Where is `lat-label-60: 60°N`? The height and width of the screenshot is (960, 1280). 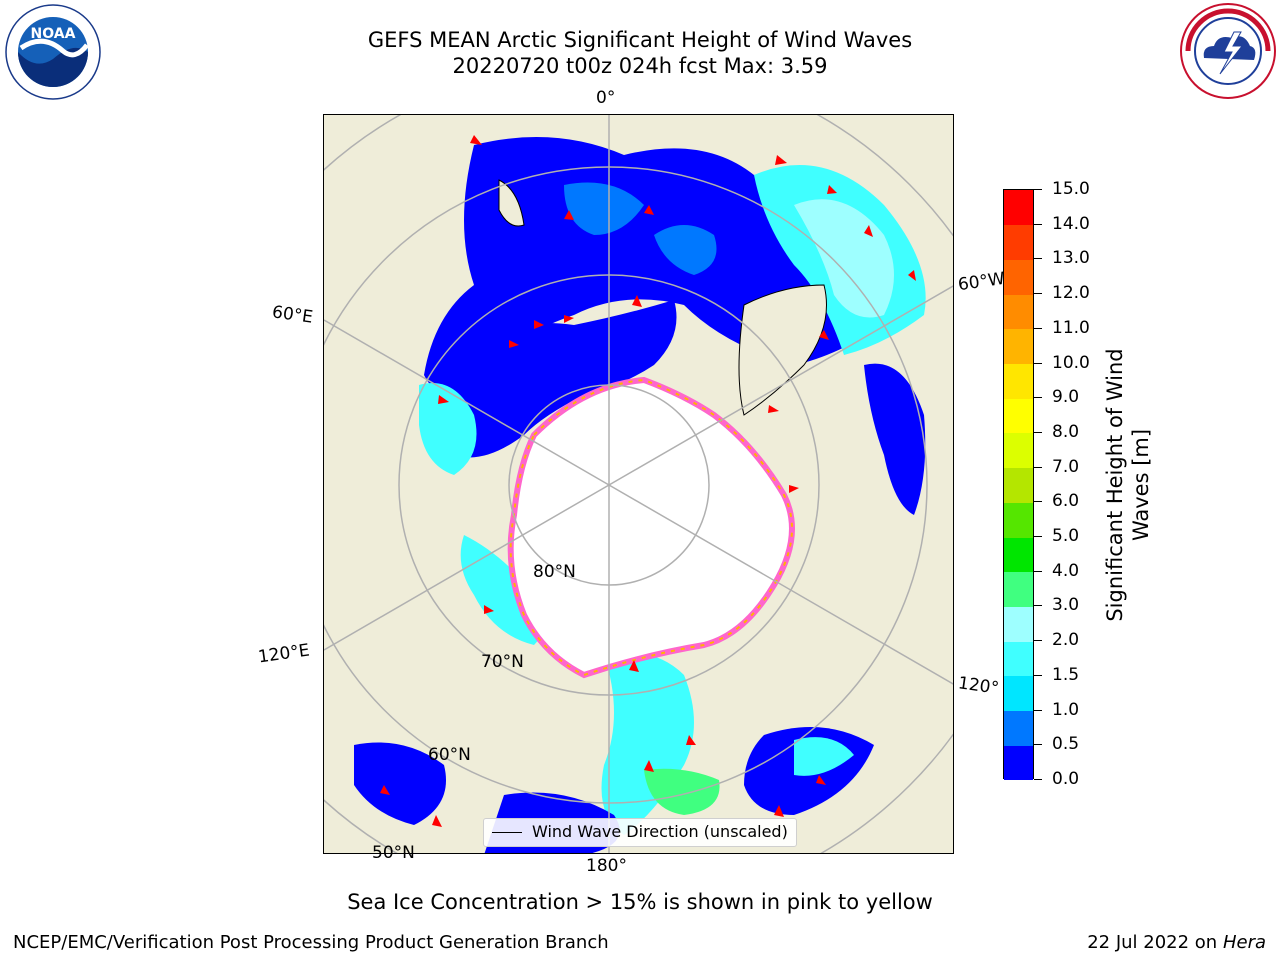 lat-label-60: 60°N is located at coordinates (449, 755).